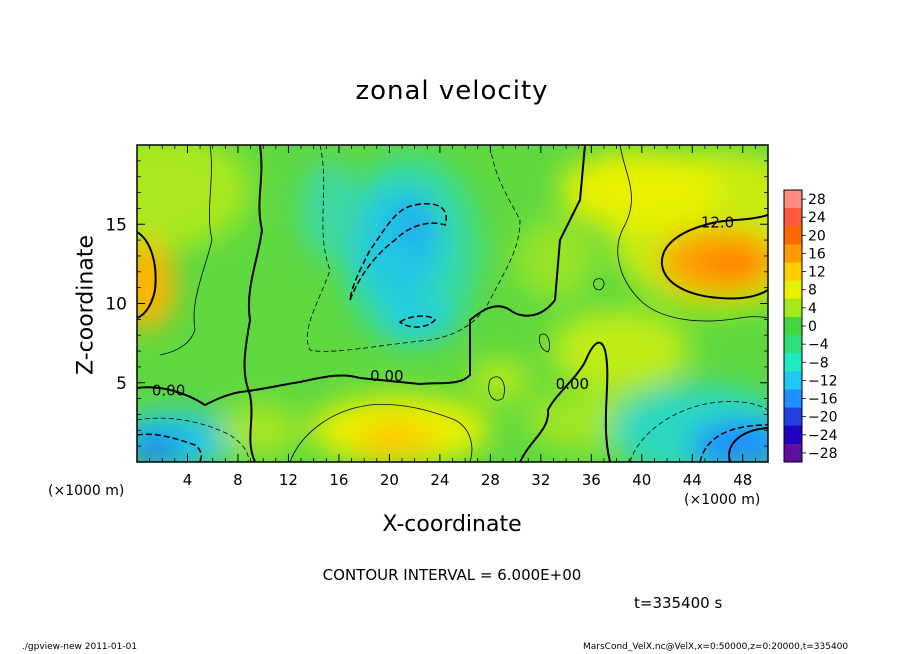  I want to click on contour-six-d, so click(496, 388).